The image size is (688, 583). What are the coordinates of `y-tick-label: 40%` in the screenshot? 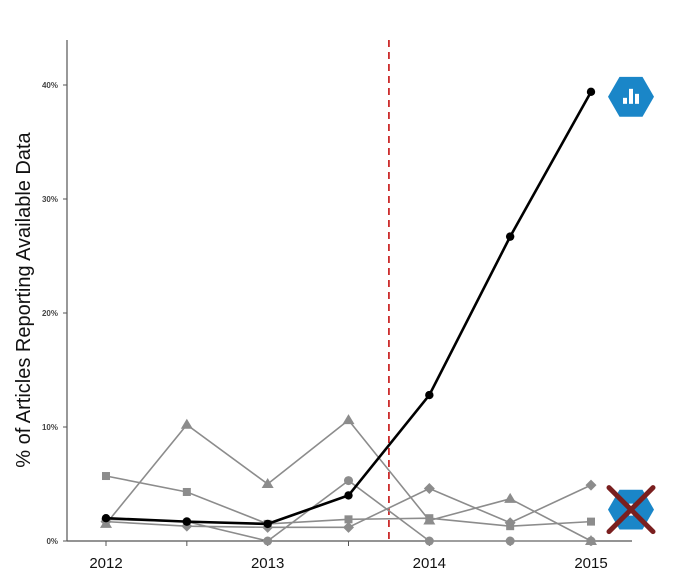 It's located at (50, 85).